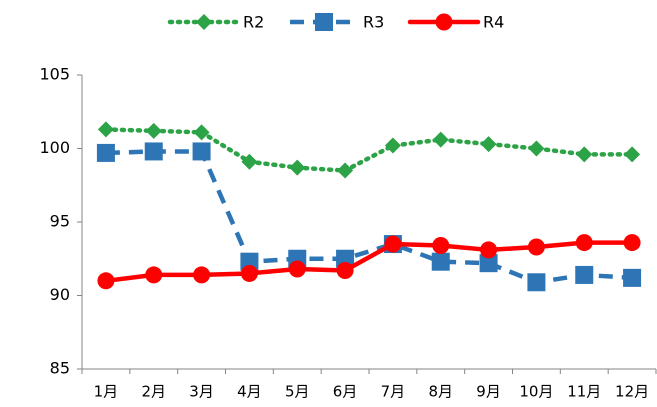 This screenshot has height=407, width=657. Describe the element at coordinates (373, 22) in the screenshot. I see `legend-label: R3` at that location.